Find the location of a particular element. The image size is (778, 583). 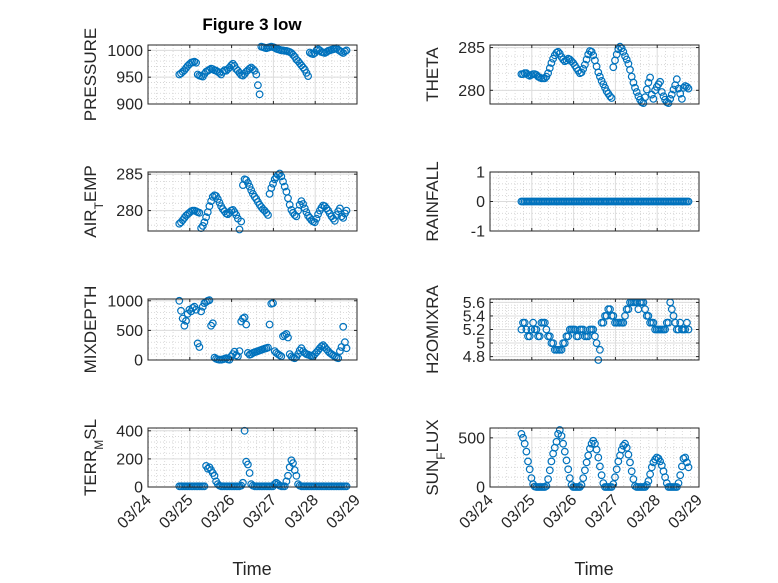

subplot-4: -1 0 1 RAINFALL is located at coordinates (561, 201).